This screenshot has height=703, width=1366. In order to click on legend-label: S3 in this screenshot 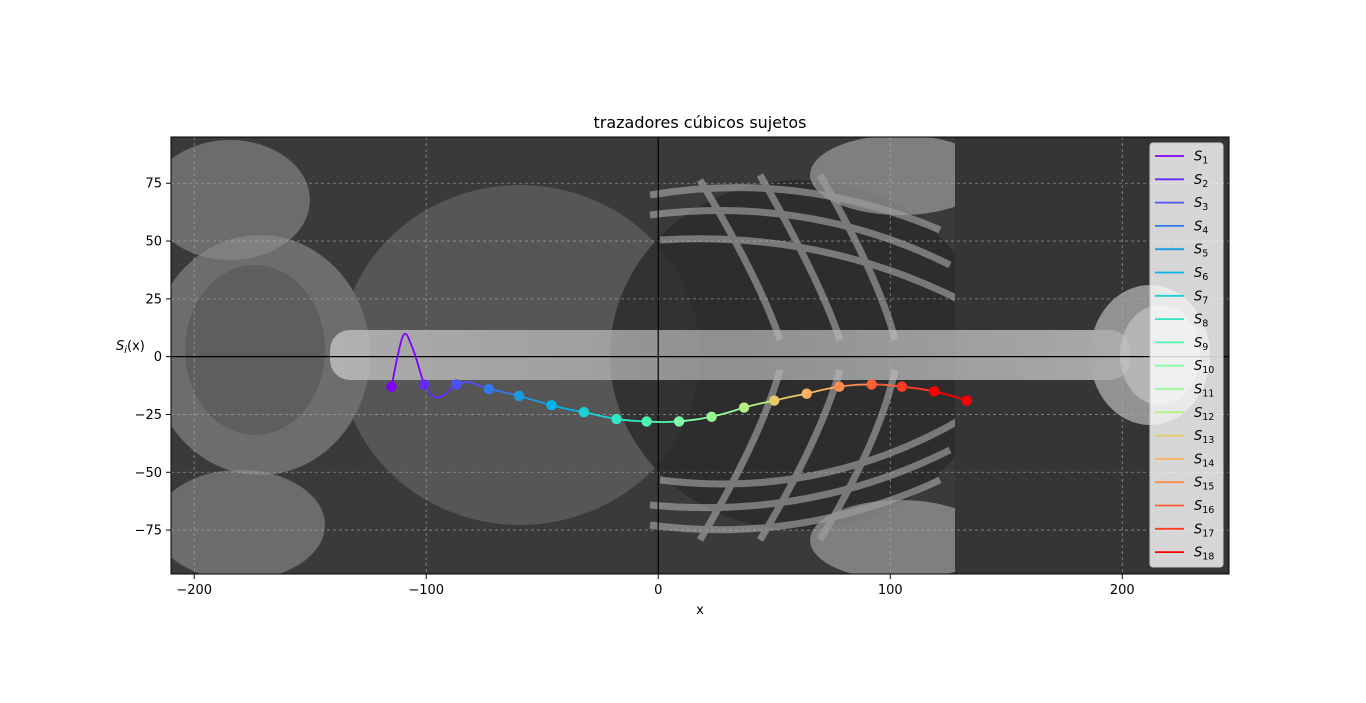, I will do `click(1201, 204)`.